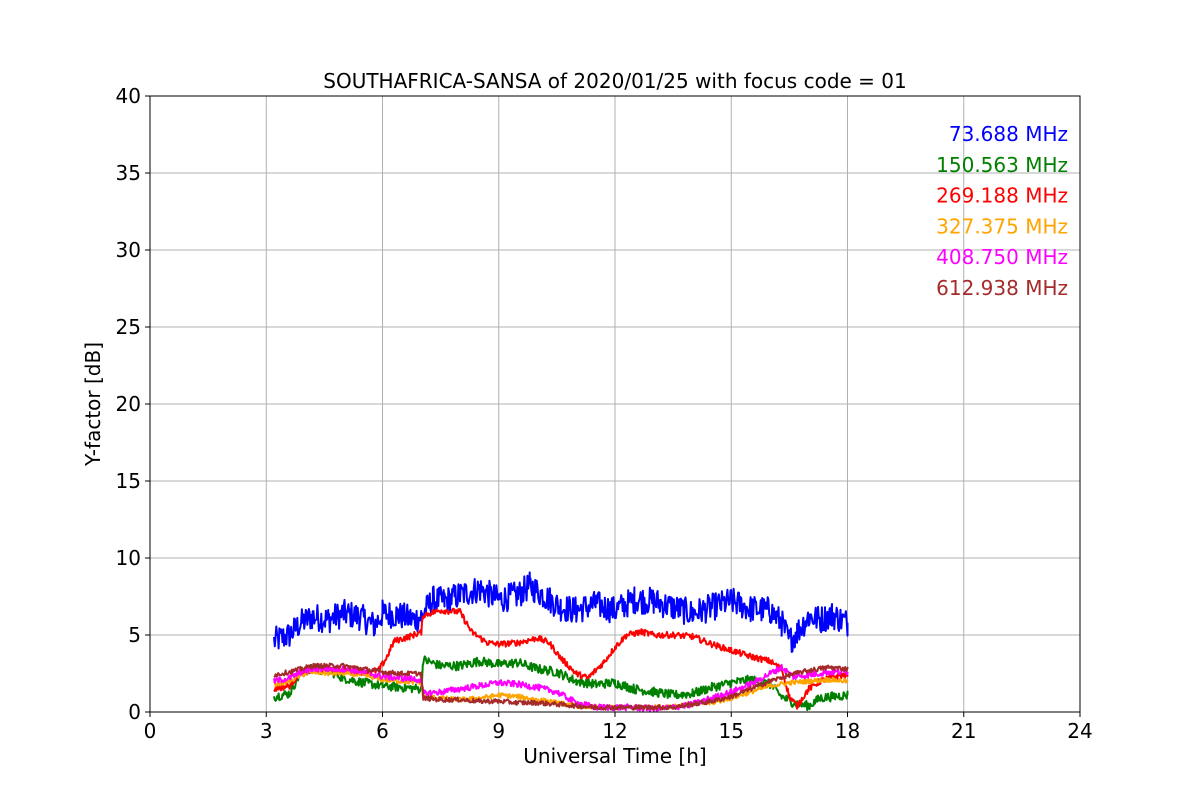 The width and height of the screenshot is (1200, 800). I want to click on y-tick-label: 10, so click(128, 558).